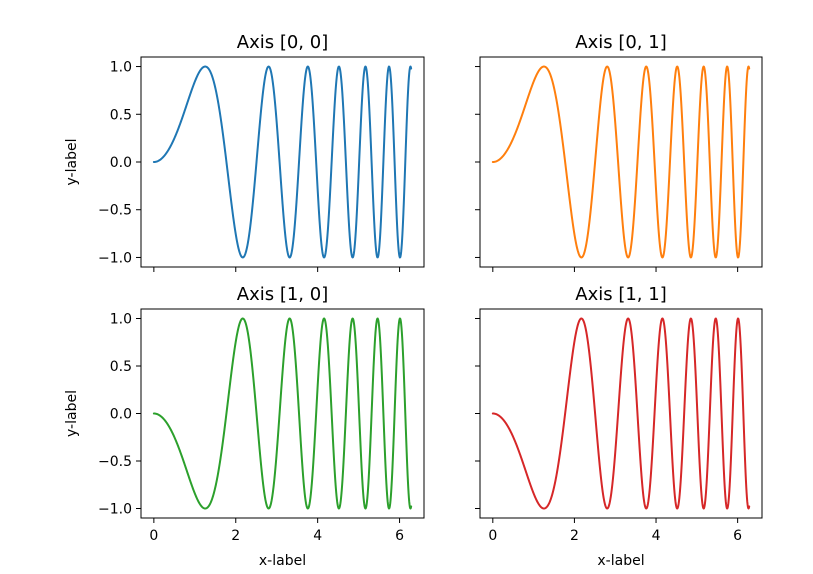  Describe the element at coordinates (282, 294) in the screenshot. I see `subplot-title: Axis [1, 0]` at that location.